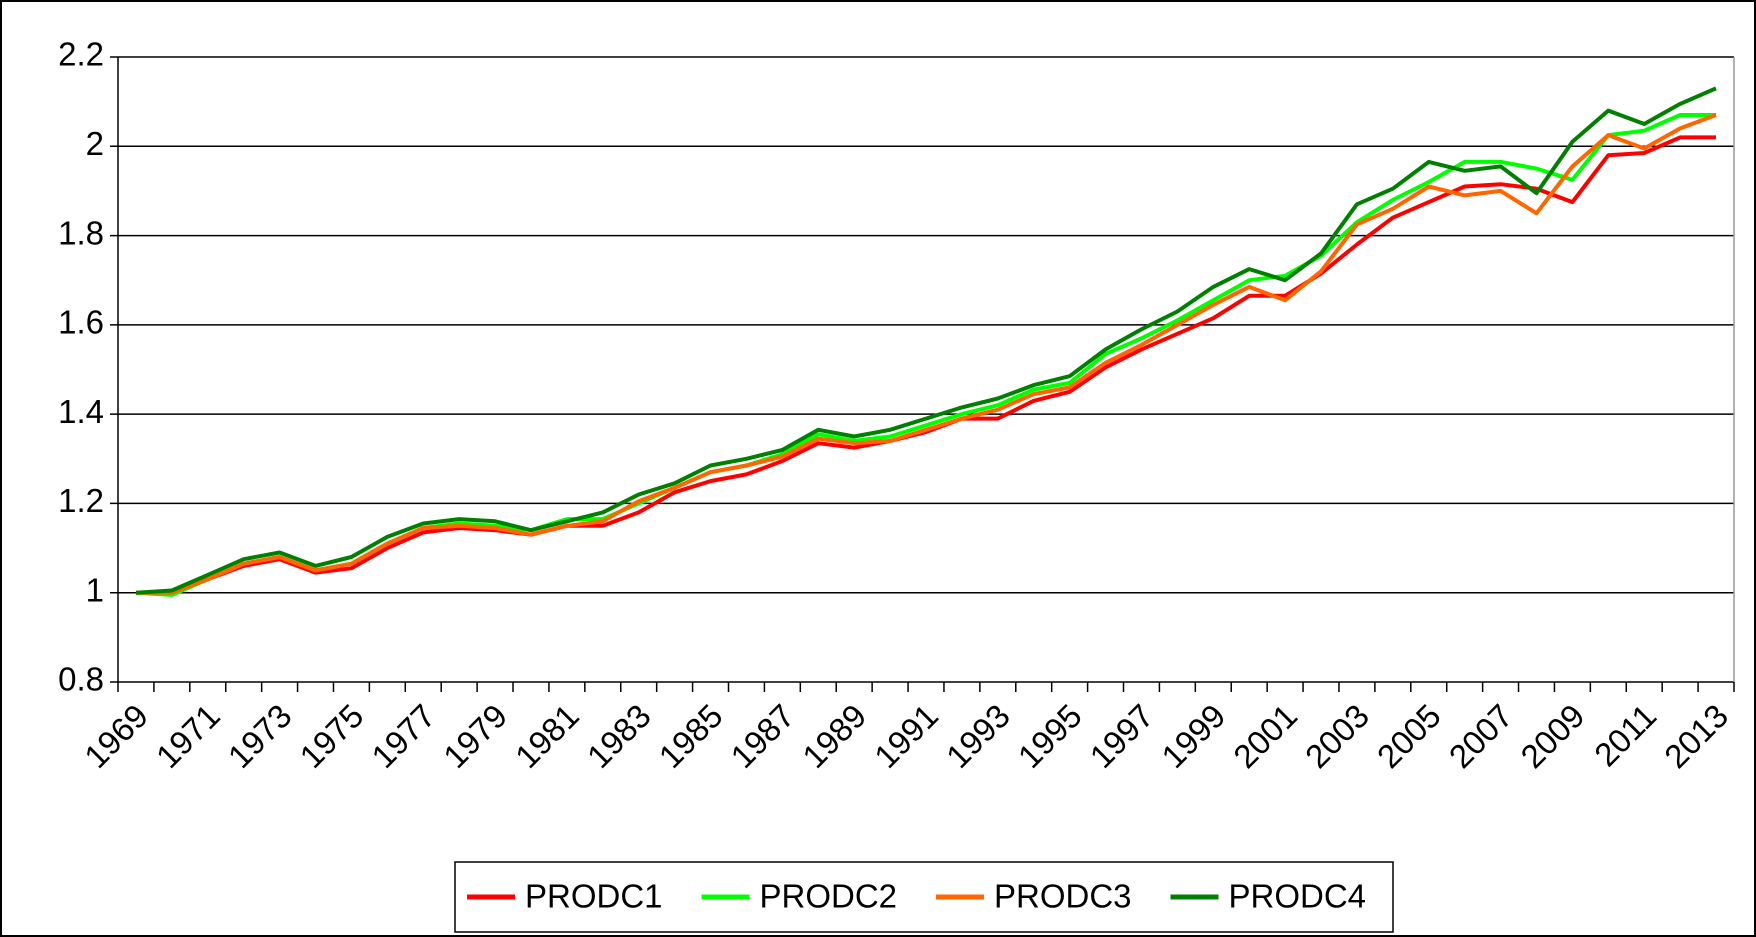  I want to click on legend-label: PRODC3, so click(1063, 896).